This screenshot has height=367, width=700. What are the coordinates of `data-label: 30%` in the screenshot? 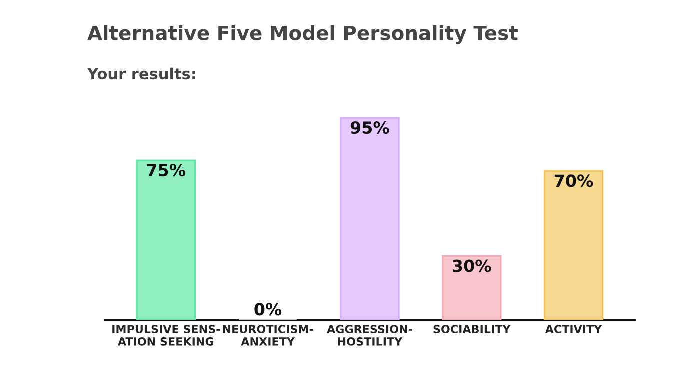 It's located at (472, 266).